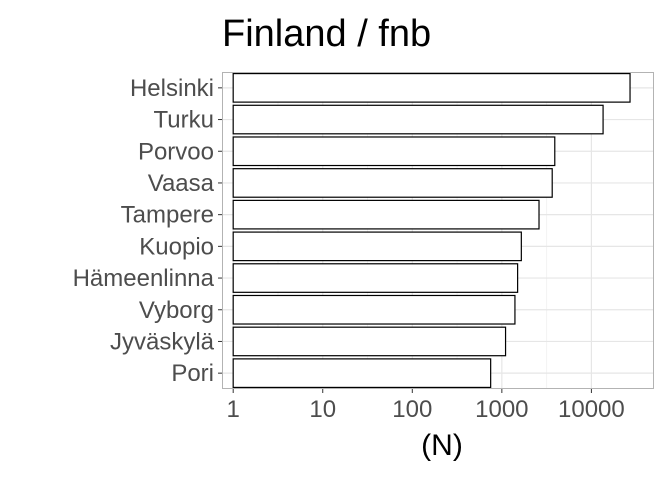  What do you see at coordinates (181, 183) in the screenshot?
I see `category-label: Vaasa` at bounding box center [181, 183].